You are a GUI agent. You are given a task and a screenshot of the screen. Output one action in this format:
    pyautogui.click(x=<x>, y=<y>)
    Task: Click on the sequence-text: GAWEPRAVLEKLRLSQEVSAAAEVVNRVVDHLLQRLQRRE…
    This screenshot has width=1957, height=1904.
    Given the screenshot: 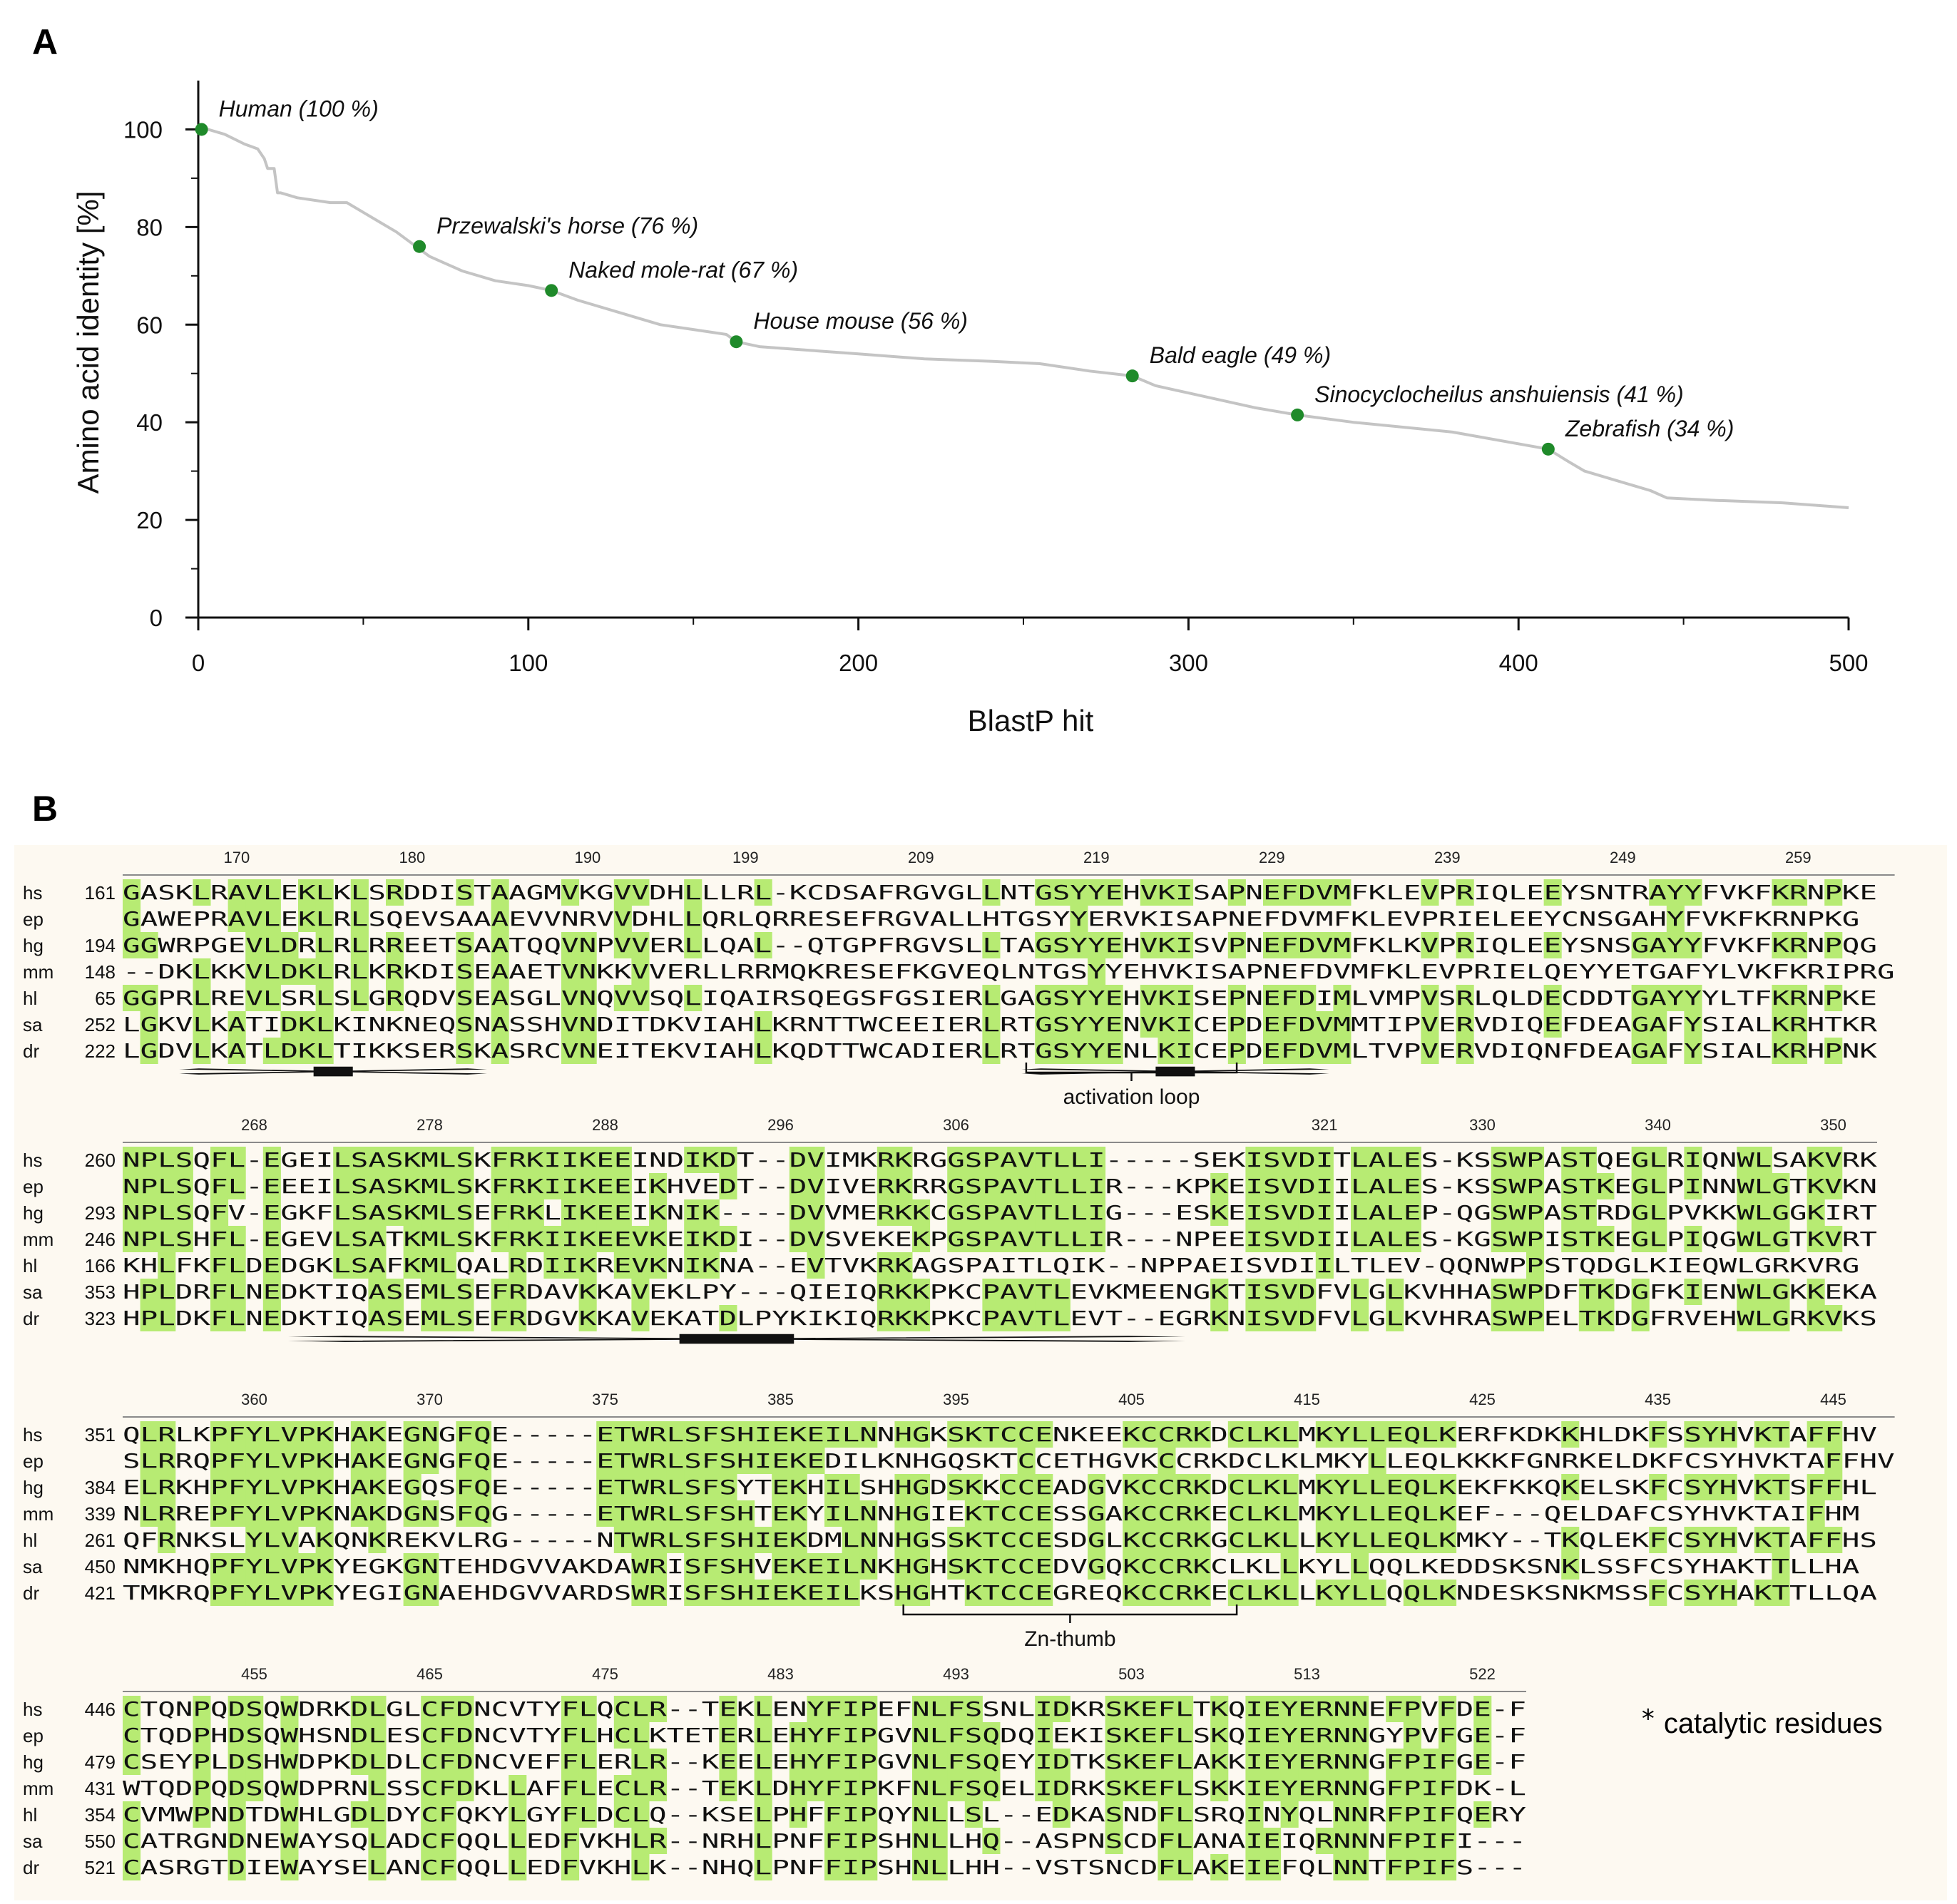 What is the action you would take?
    pyautogui.click(x=991, y=919)
    